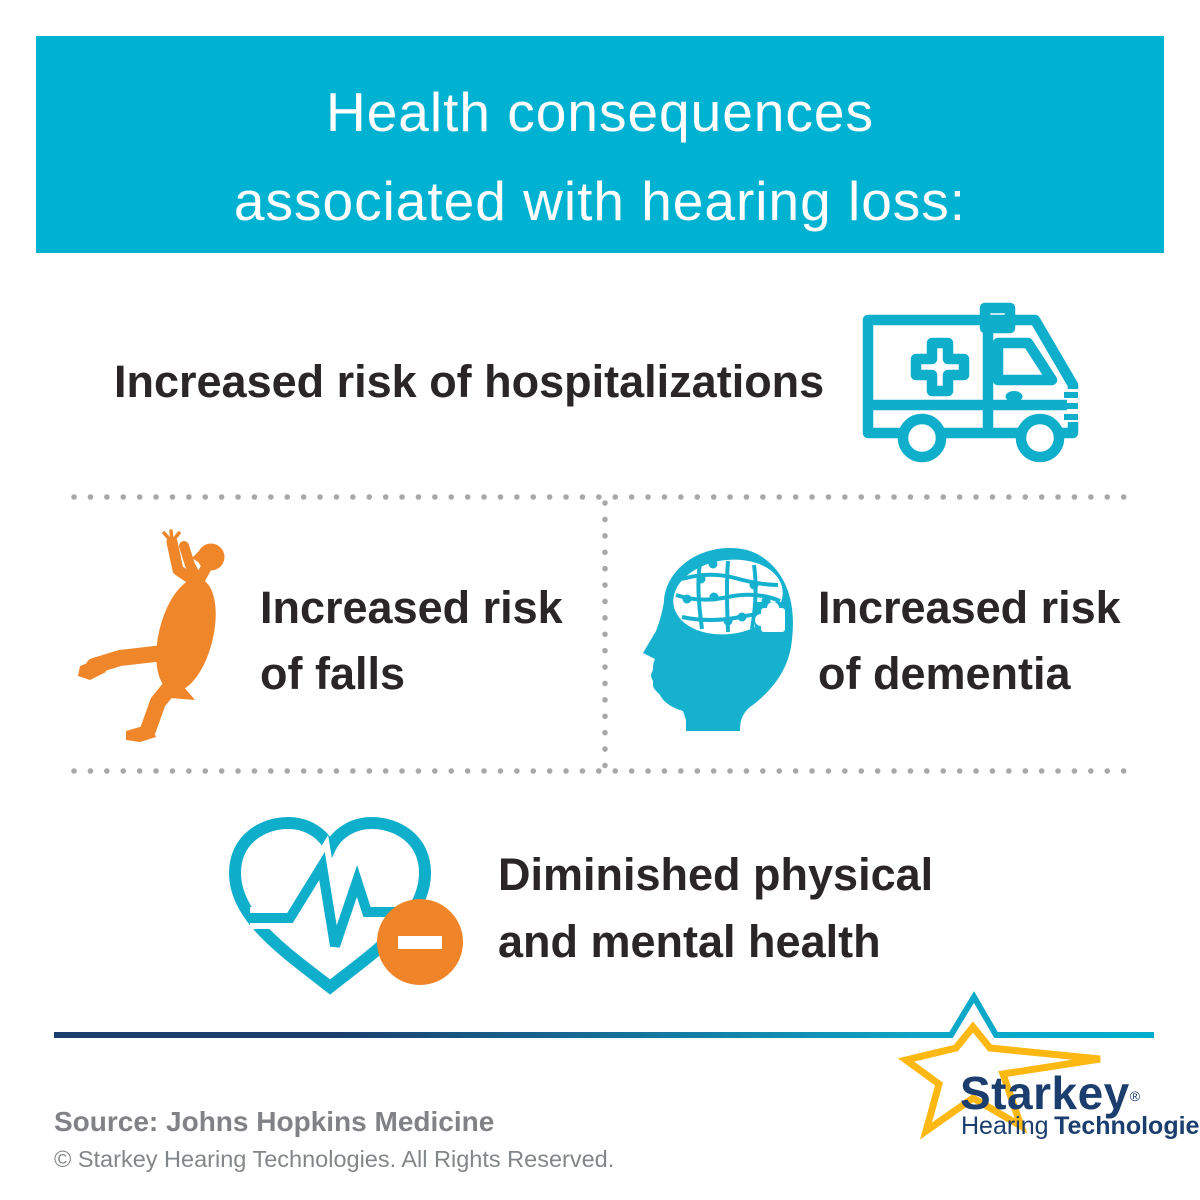 The width and height of the screenshot is (1200, 1200). What do you see at coordinates (469, 381) in the screenshot?
I see `hospitalizations-label: Increased risk of hospitalizations` at bounding box center [469, 381].